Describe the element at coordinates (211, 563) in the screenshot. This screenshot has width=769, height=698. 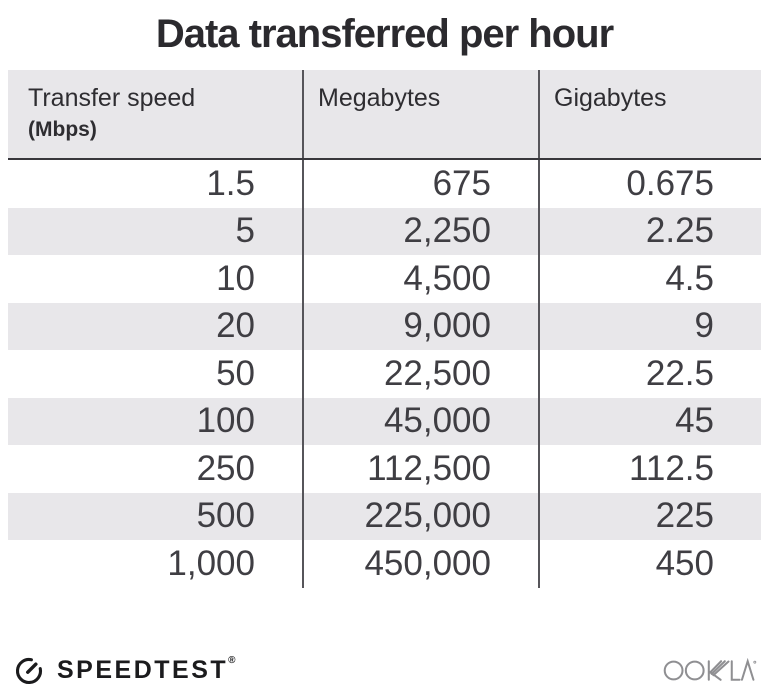
I see `table-cell: 1,000` at that location.